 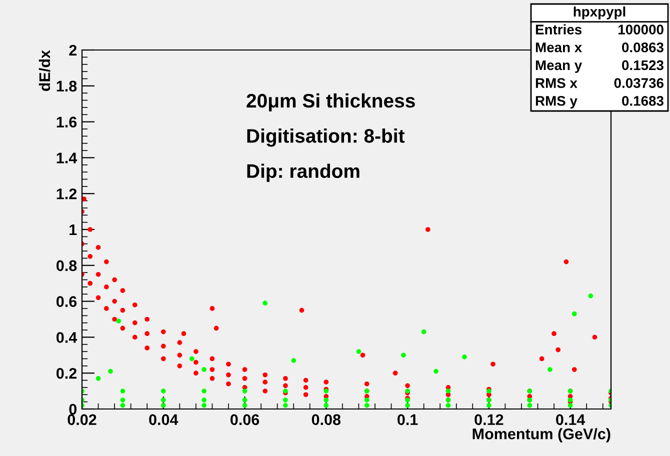 I want to click on y-tick-label: 1.4, so click(x=67, y=158).